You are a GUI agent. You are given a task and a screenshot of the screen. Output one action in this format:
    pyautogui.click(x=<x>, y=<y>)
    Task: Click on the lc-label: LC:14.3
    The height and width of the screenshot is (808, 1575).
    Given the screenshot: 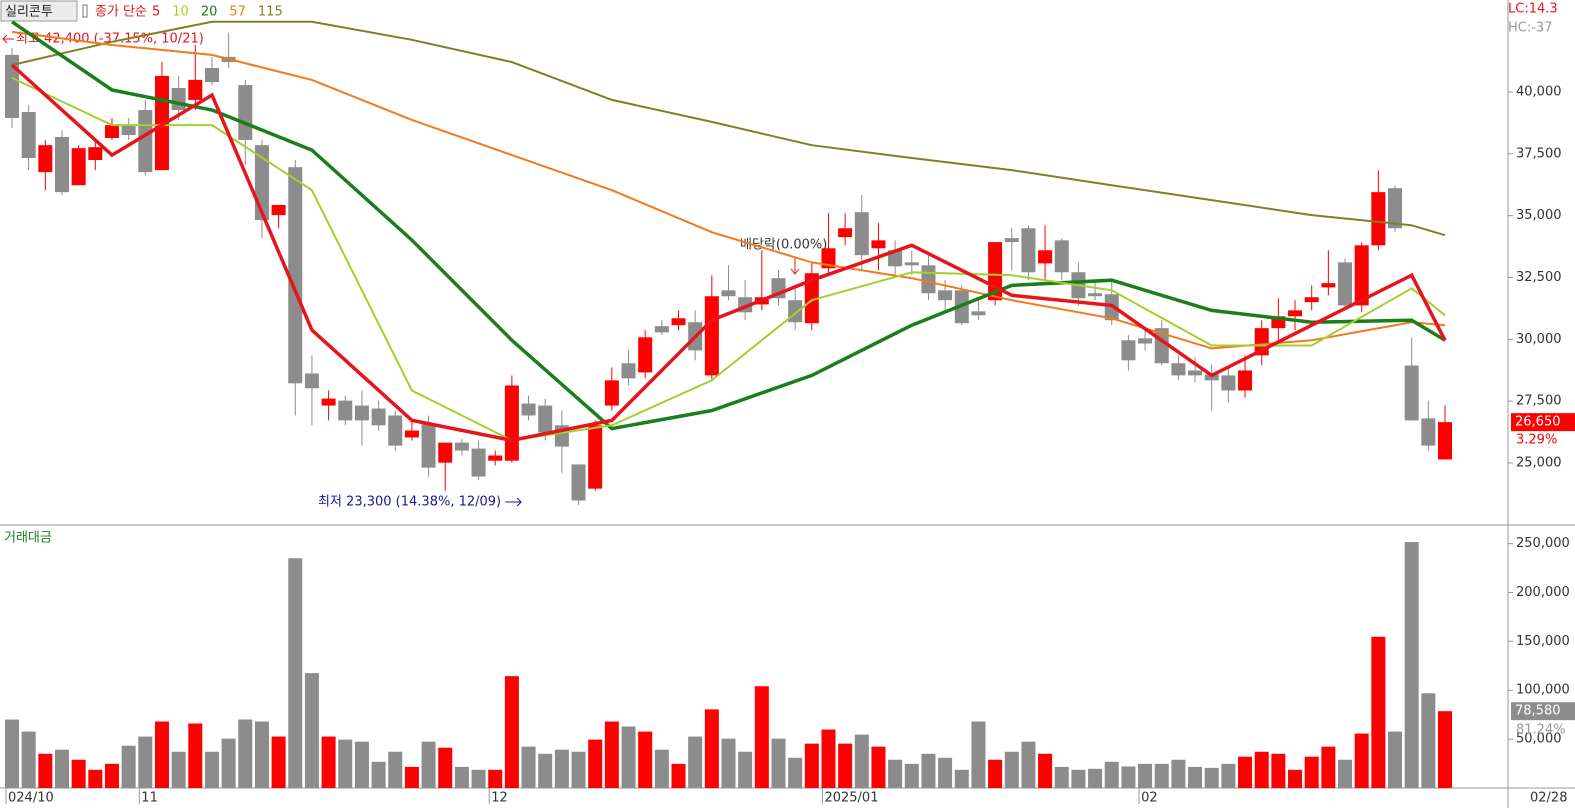 What is the action you would take?
    pyautogui.click(x=1533, y=9)
    